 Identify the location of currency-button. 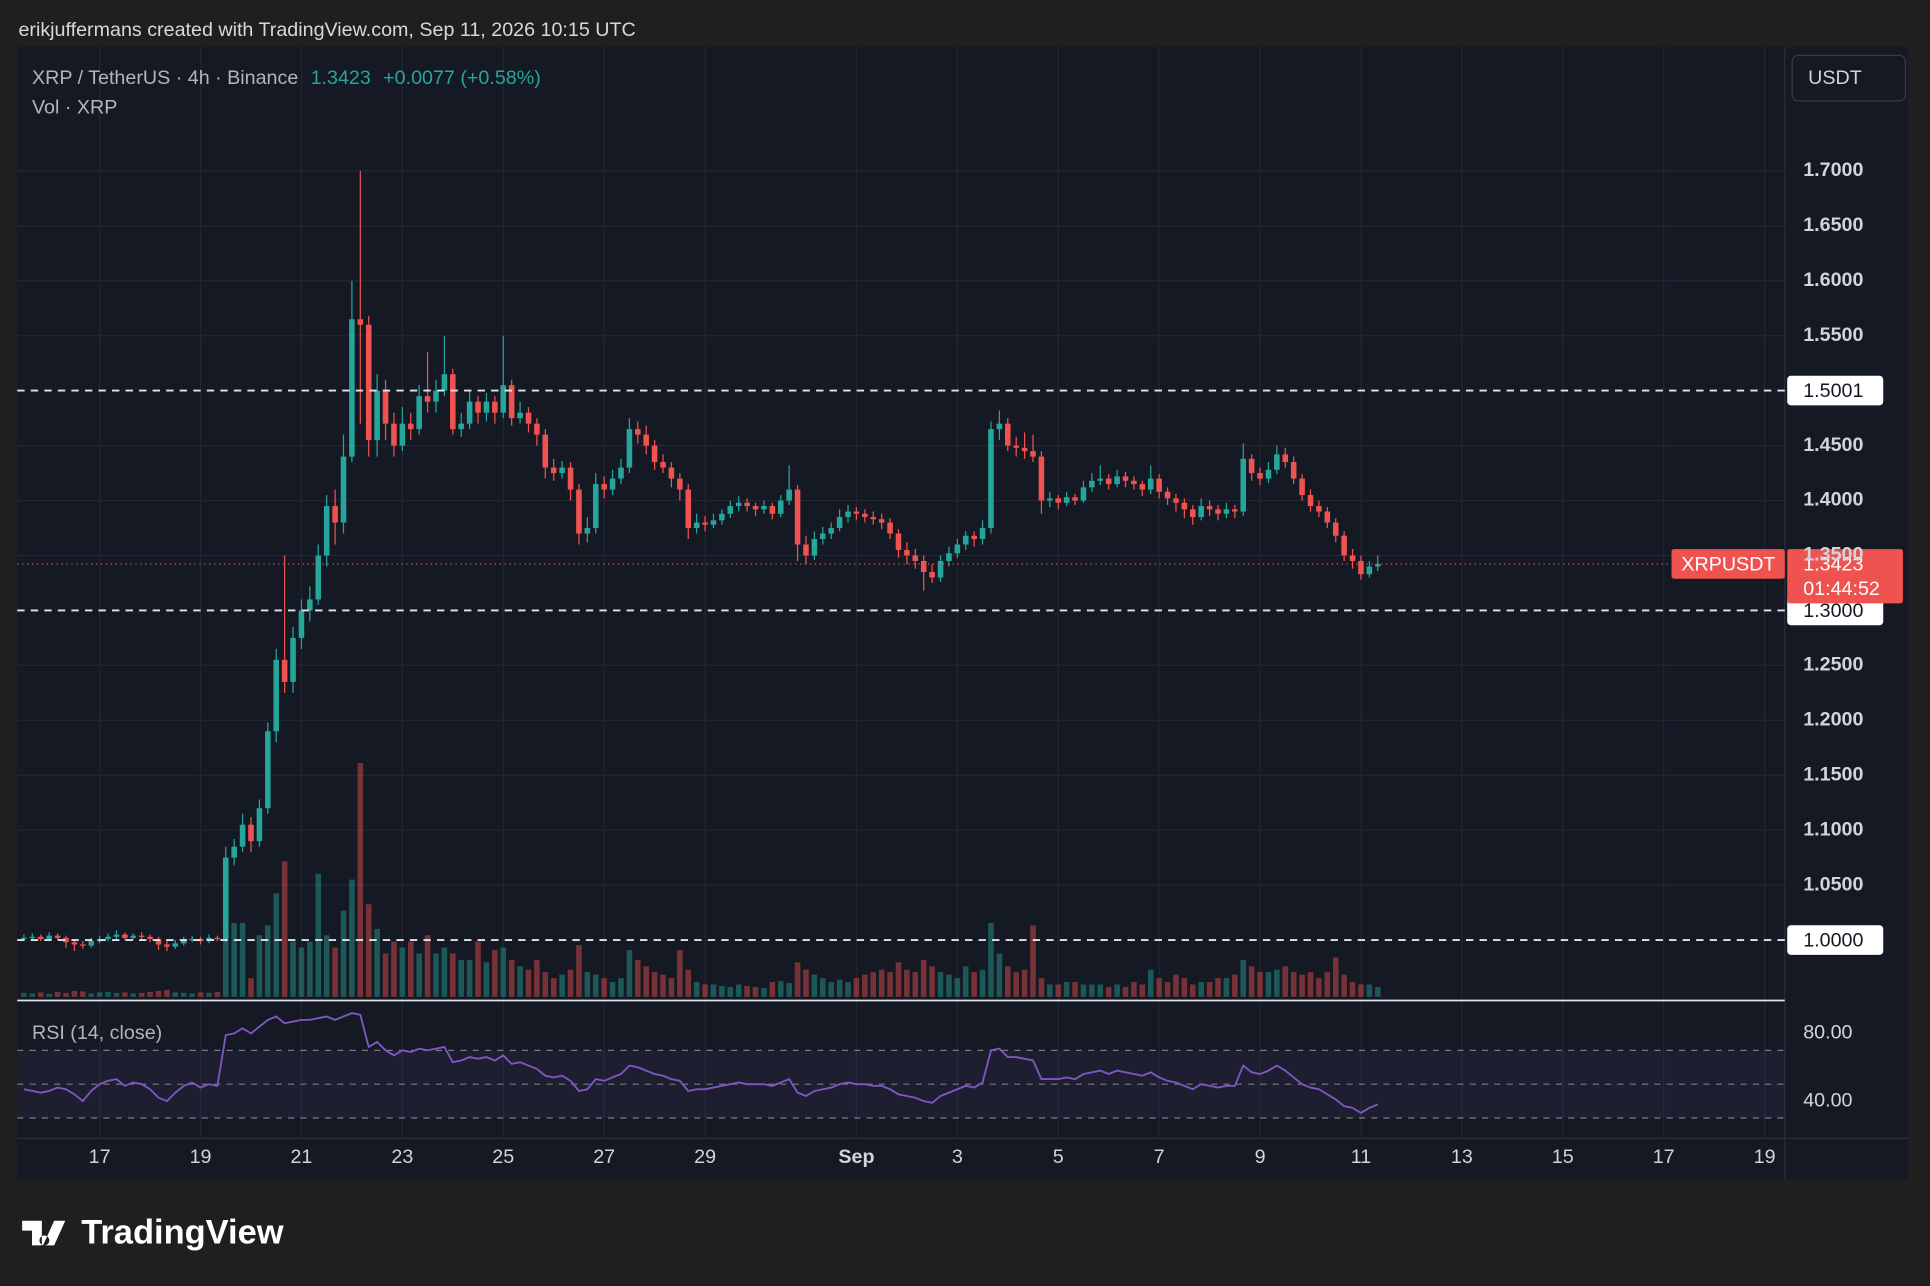
(1848, 78).